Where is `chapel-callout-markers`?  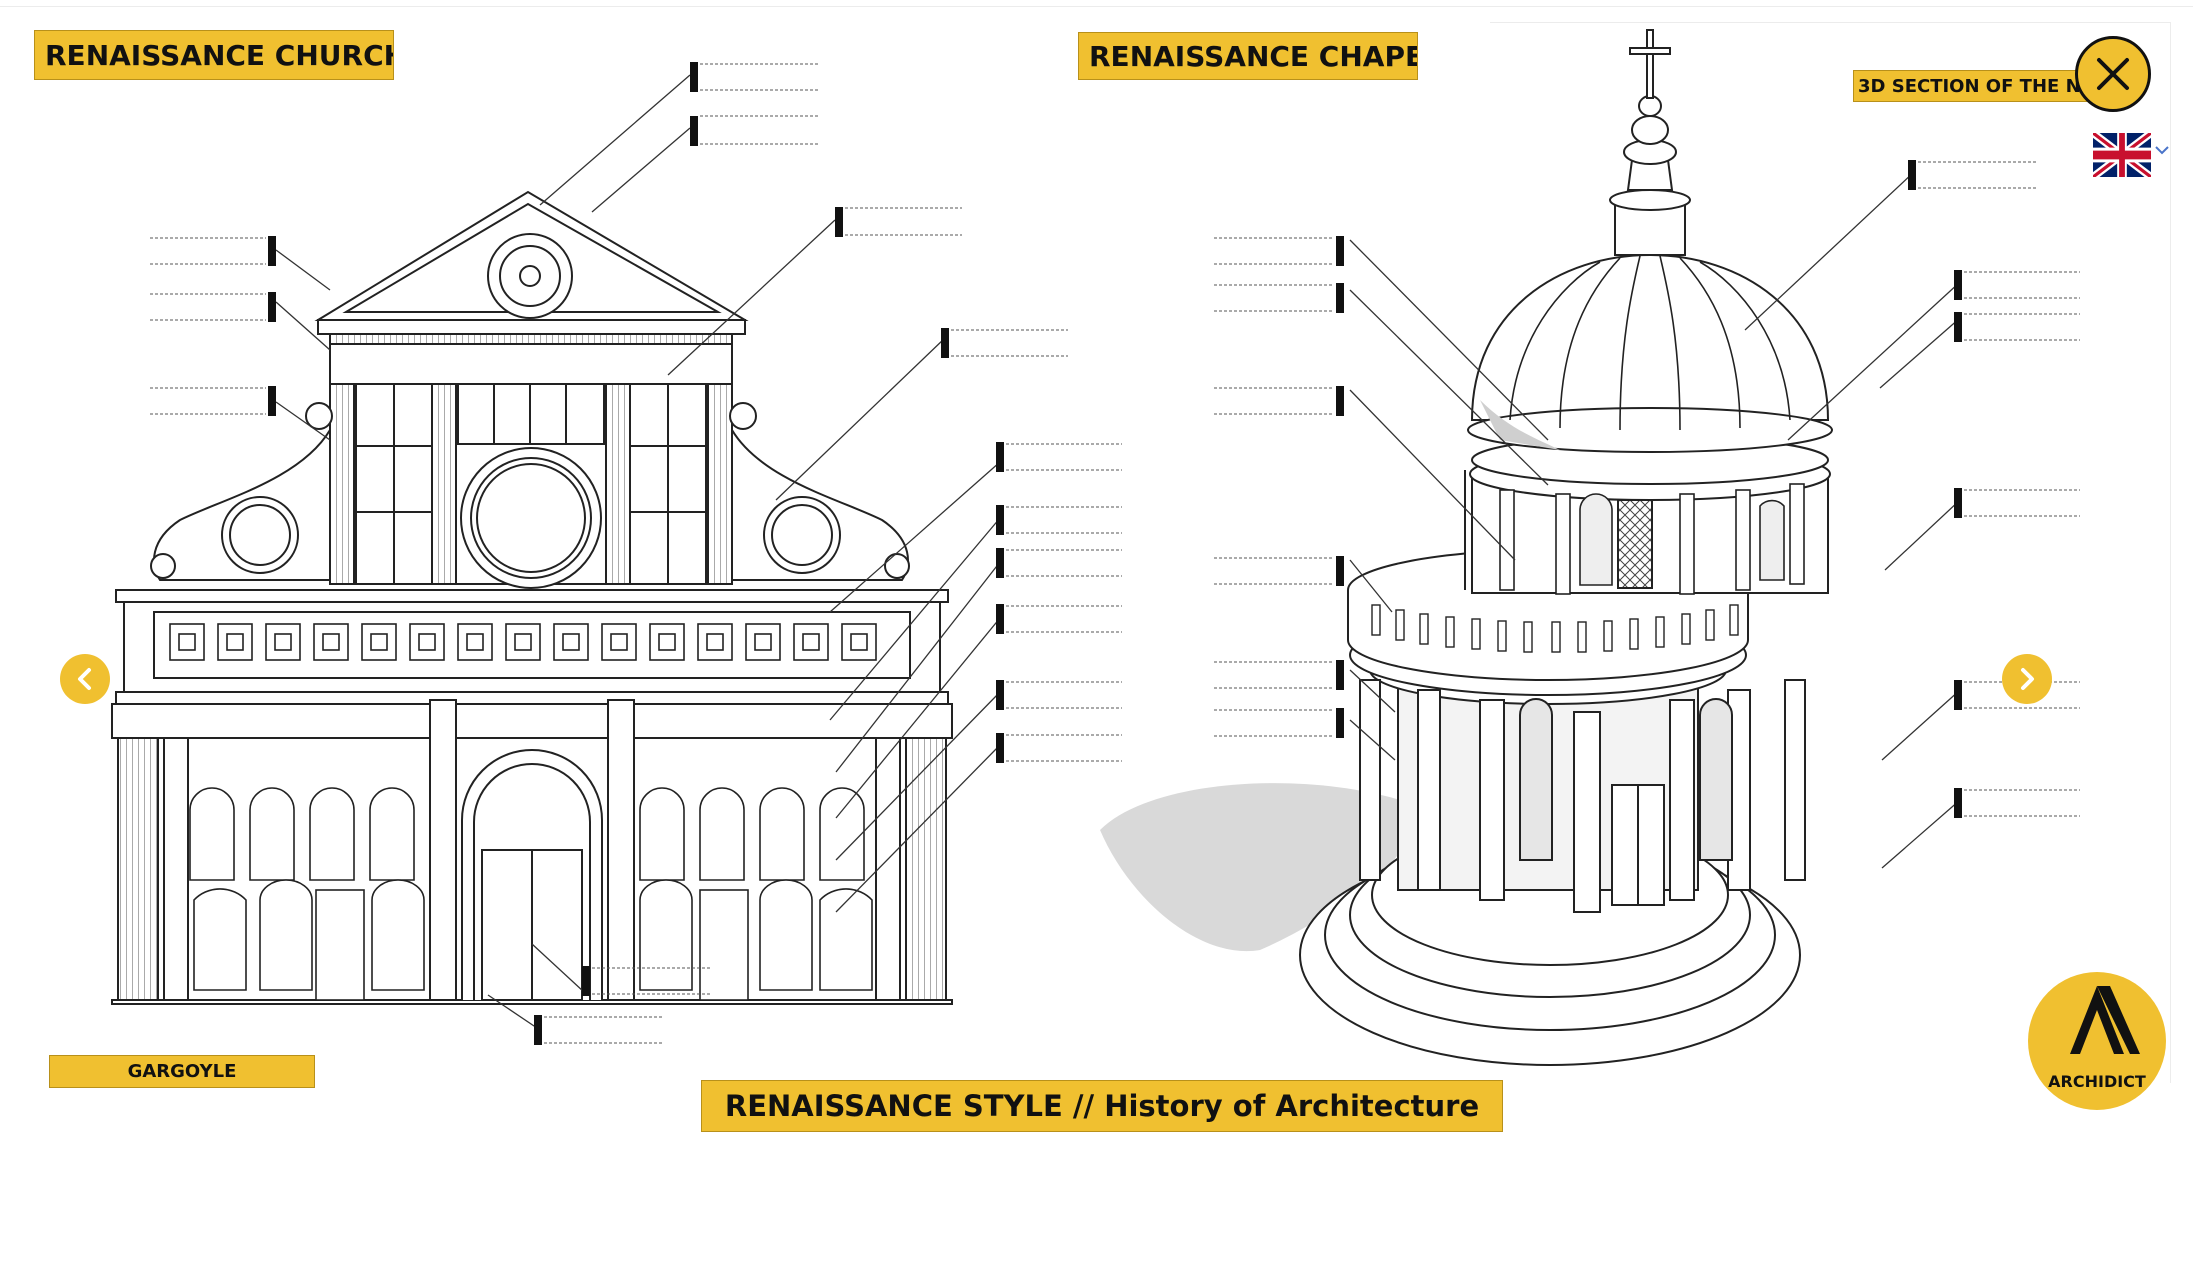 chapel-callout-markers is located at coordinates (1649, 489).